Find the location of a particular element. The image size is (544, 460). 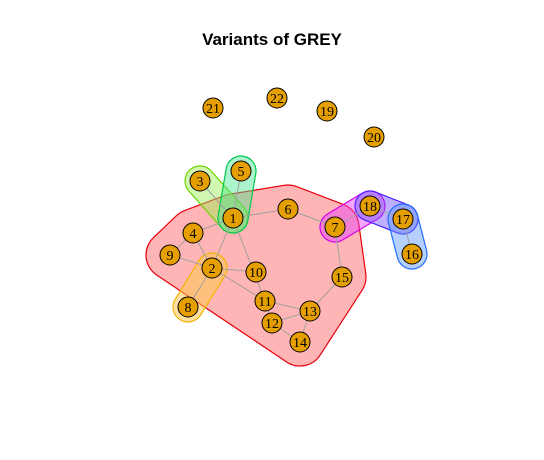

node-label: 10 is located at coordinates (256, 273).